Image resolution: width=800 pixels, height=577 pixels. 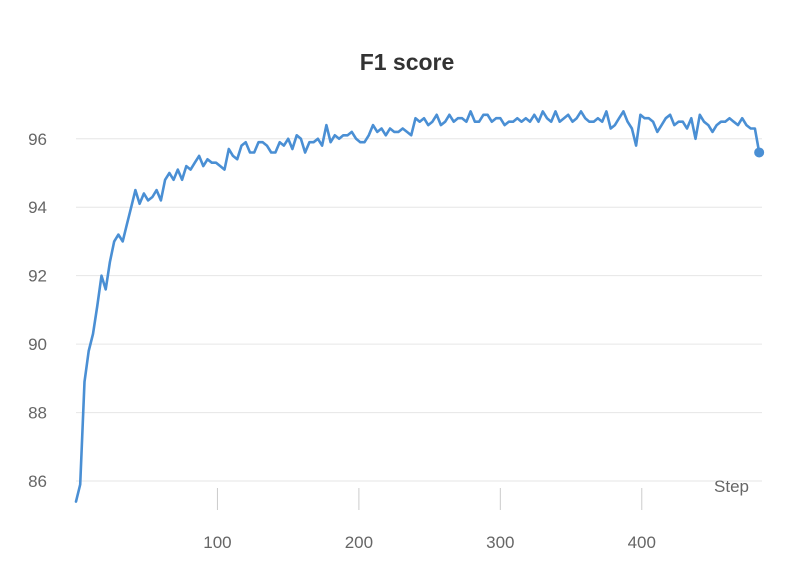 What do you see at coordinates (37, 207) in the screenshot?
I see `y-tick-label: 94` at bounding box center [37, 207].